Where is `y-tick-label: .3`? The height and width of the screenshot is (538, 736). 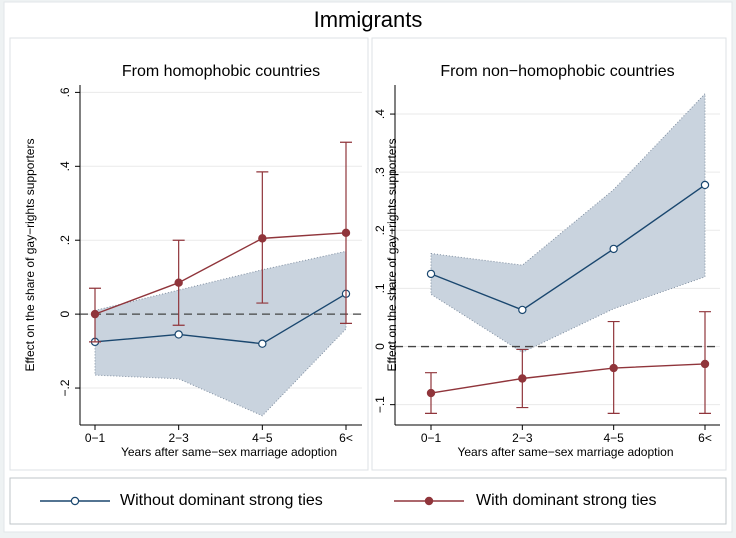 y-tick-label: .3 is located at coordinates (380, 172).